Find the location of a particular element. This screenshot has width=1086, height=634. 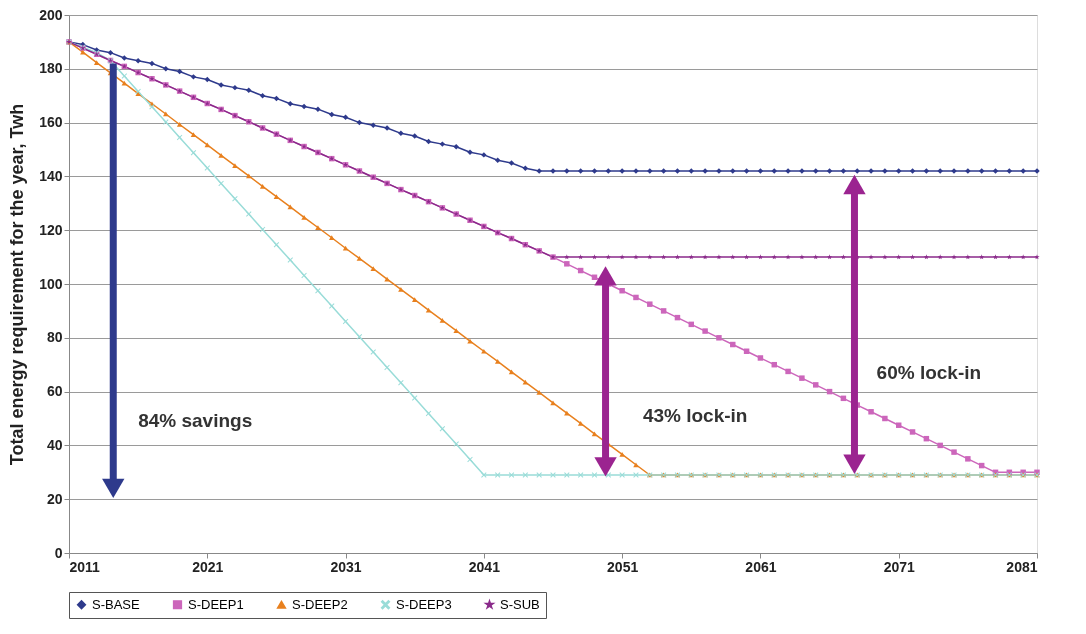

y-tick-label: 160 is located at coordinates (51, 122).